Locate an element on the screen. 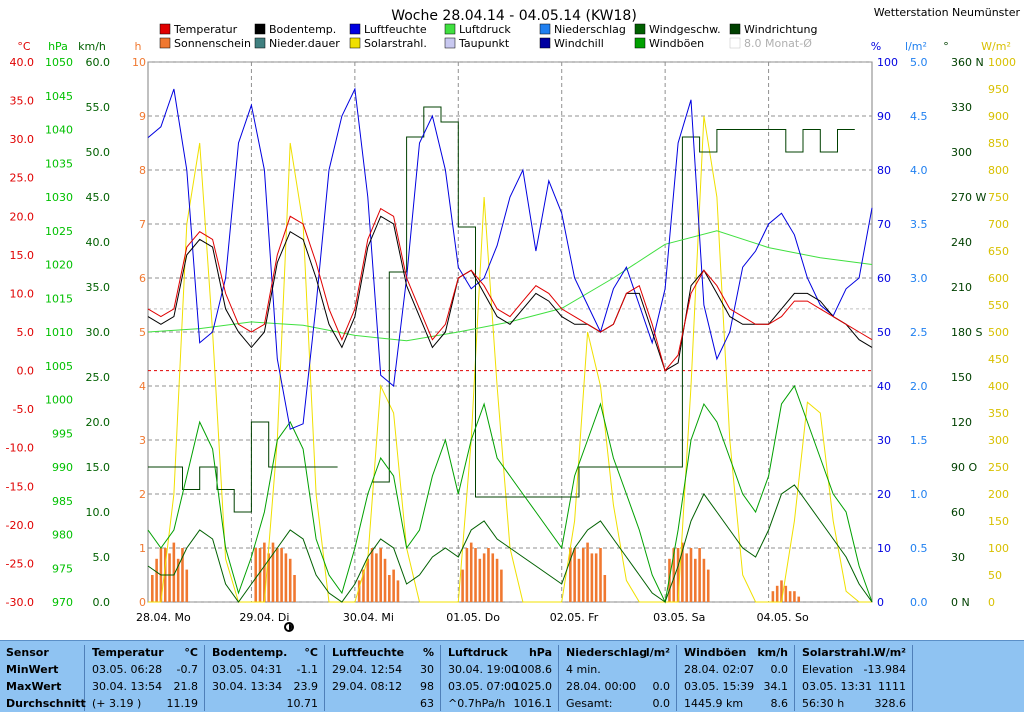 This screenshot has width=1024, height=712. y-tick-label: 30 is located at coordinates (884, 440).